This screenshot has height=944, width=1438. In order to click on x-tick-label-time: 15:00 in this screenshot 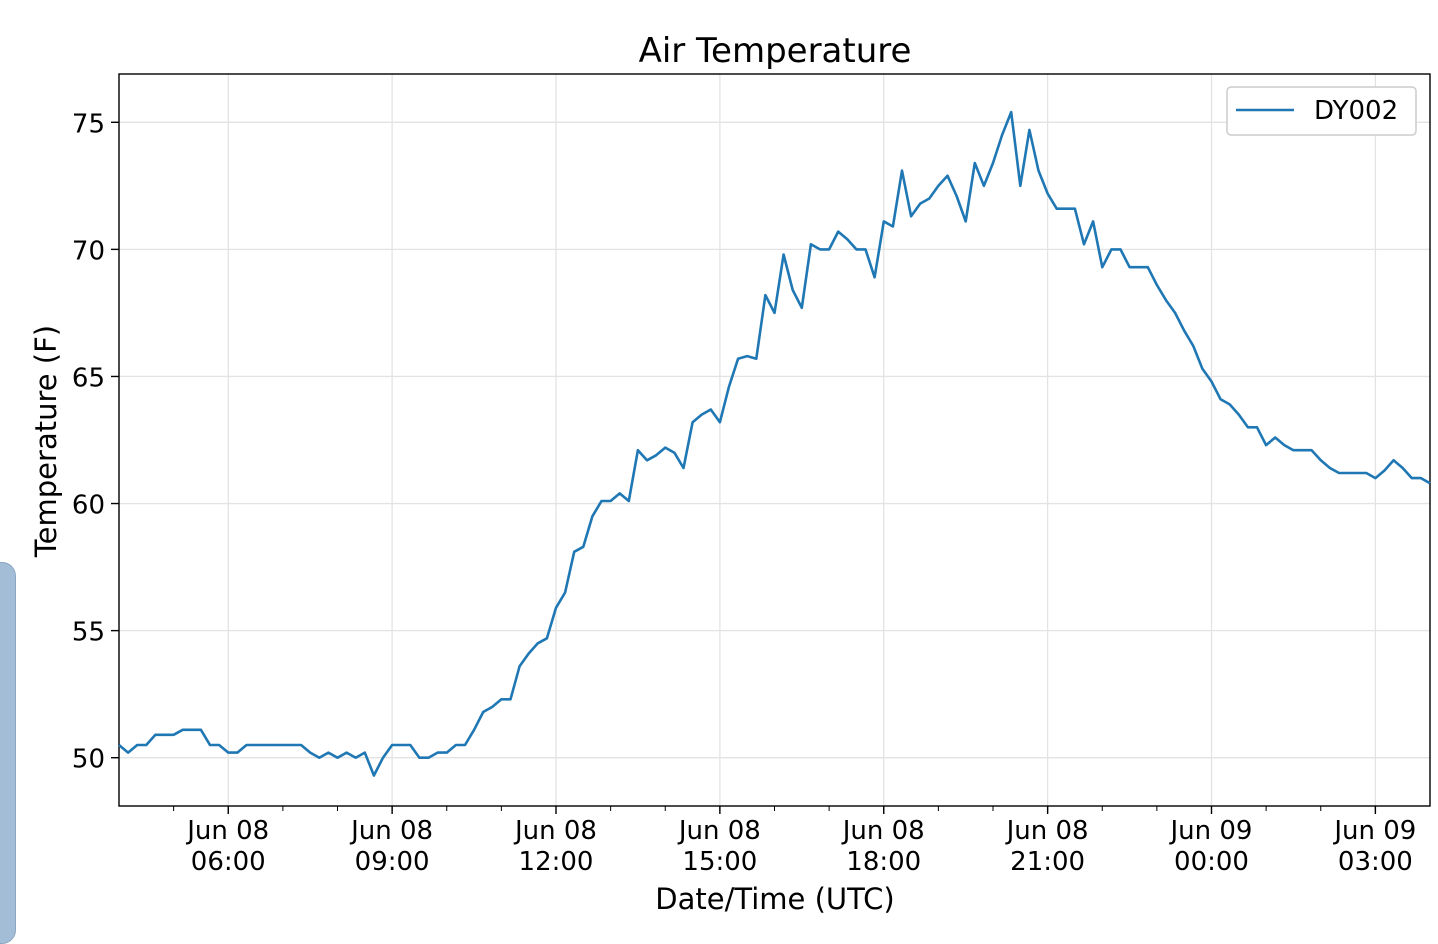, I will do `click(719, 862)`.